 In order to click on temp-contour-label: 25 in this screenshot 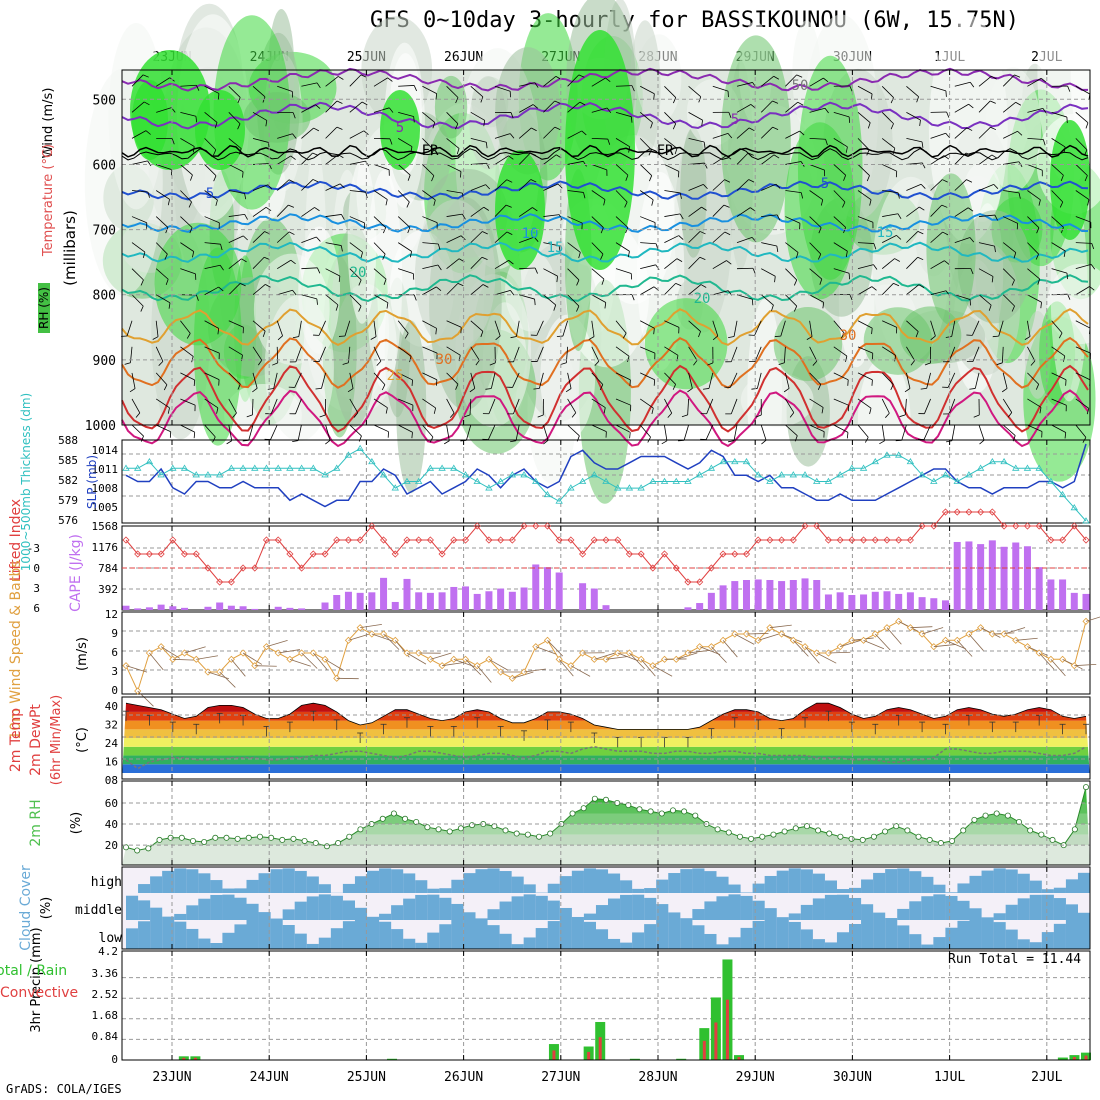, I will do `click(395, 376)`.